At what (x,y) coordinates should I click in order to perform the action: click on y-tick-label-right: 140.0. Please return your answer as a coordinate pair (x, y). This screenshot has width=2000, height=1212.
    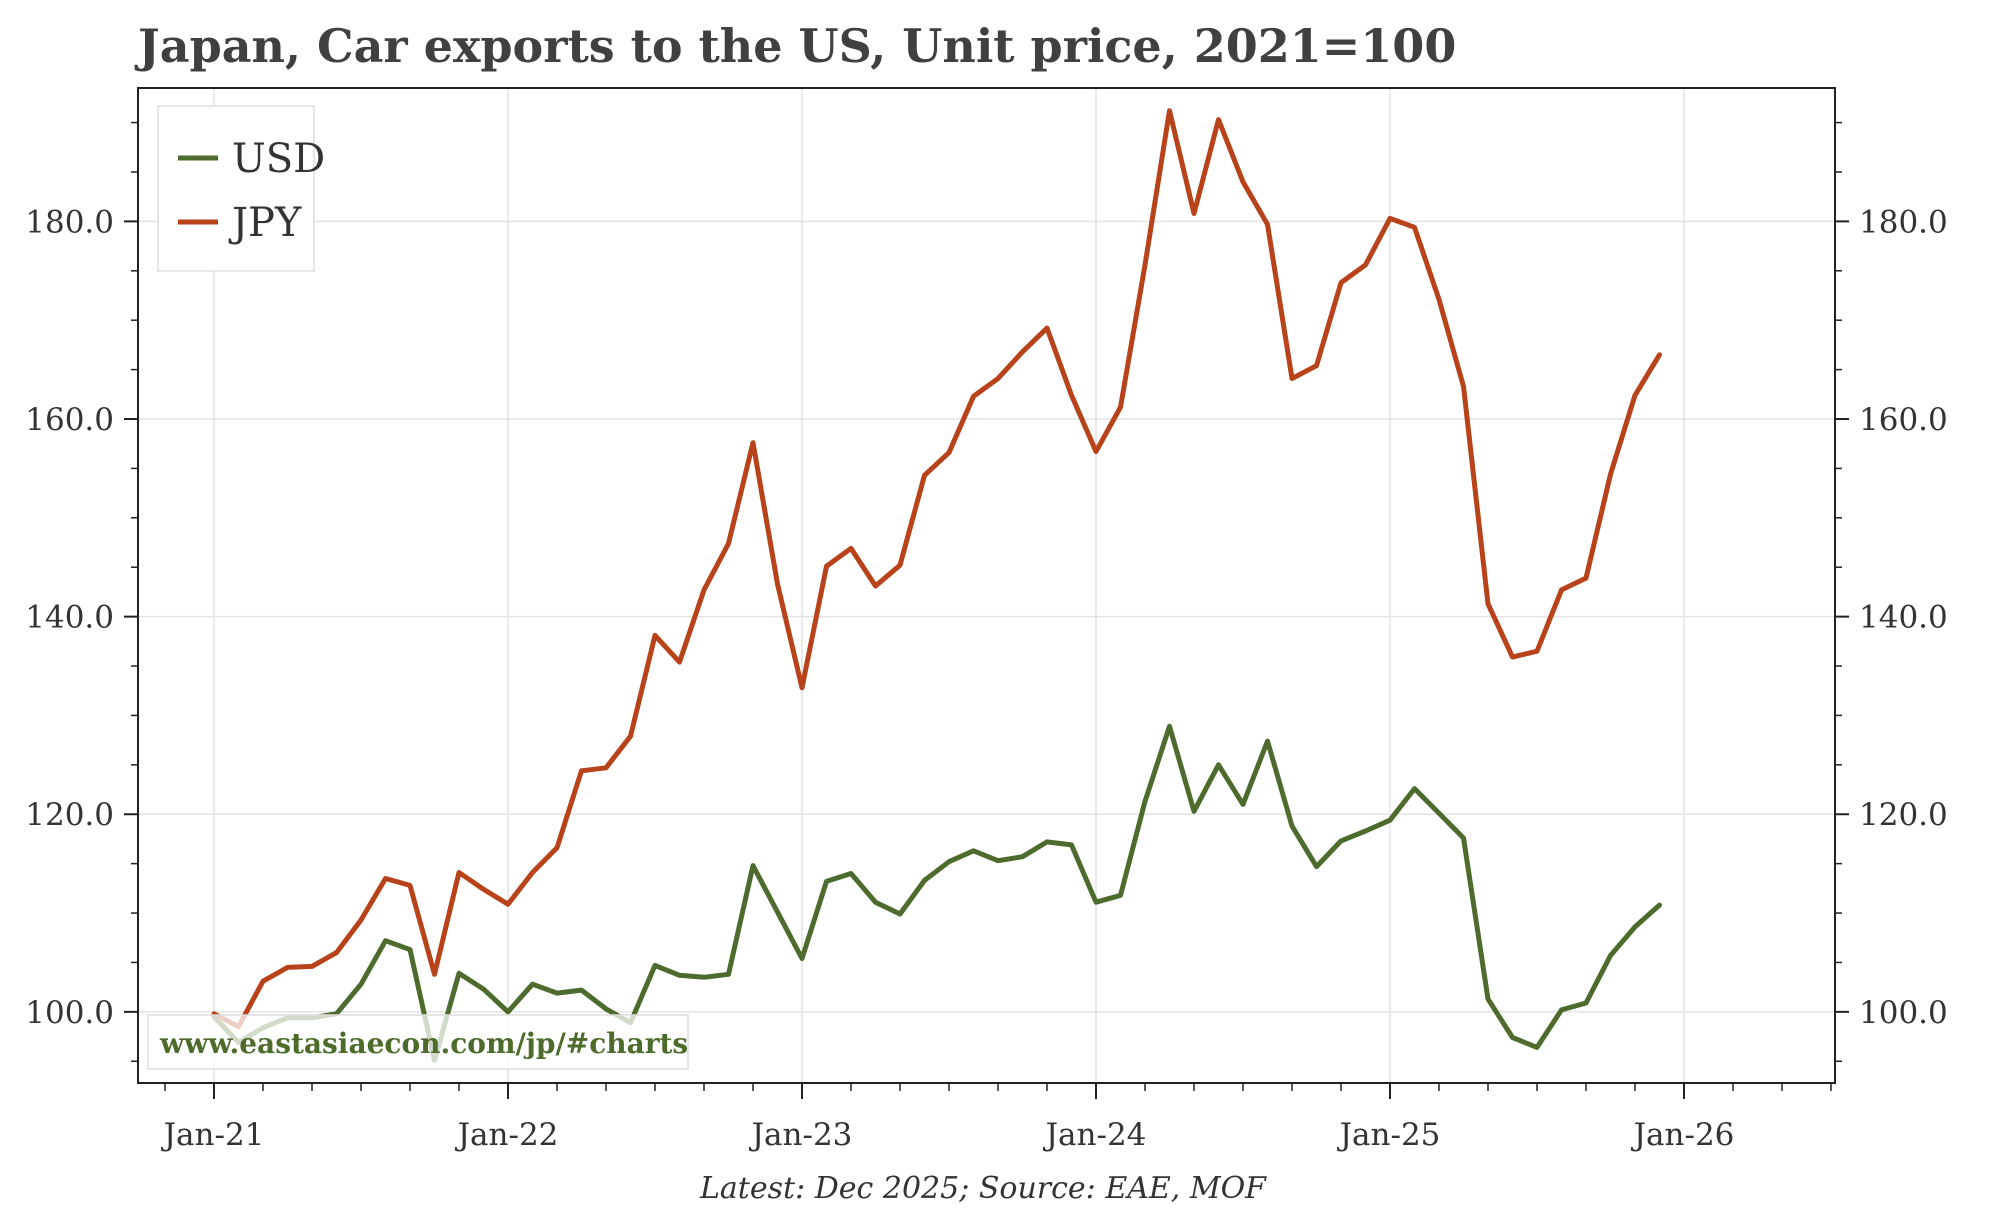
    Looking at the image, I should click on (1903, 618).